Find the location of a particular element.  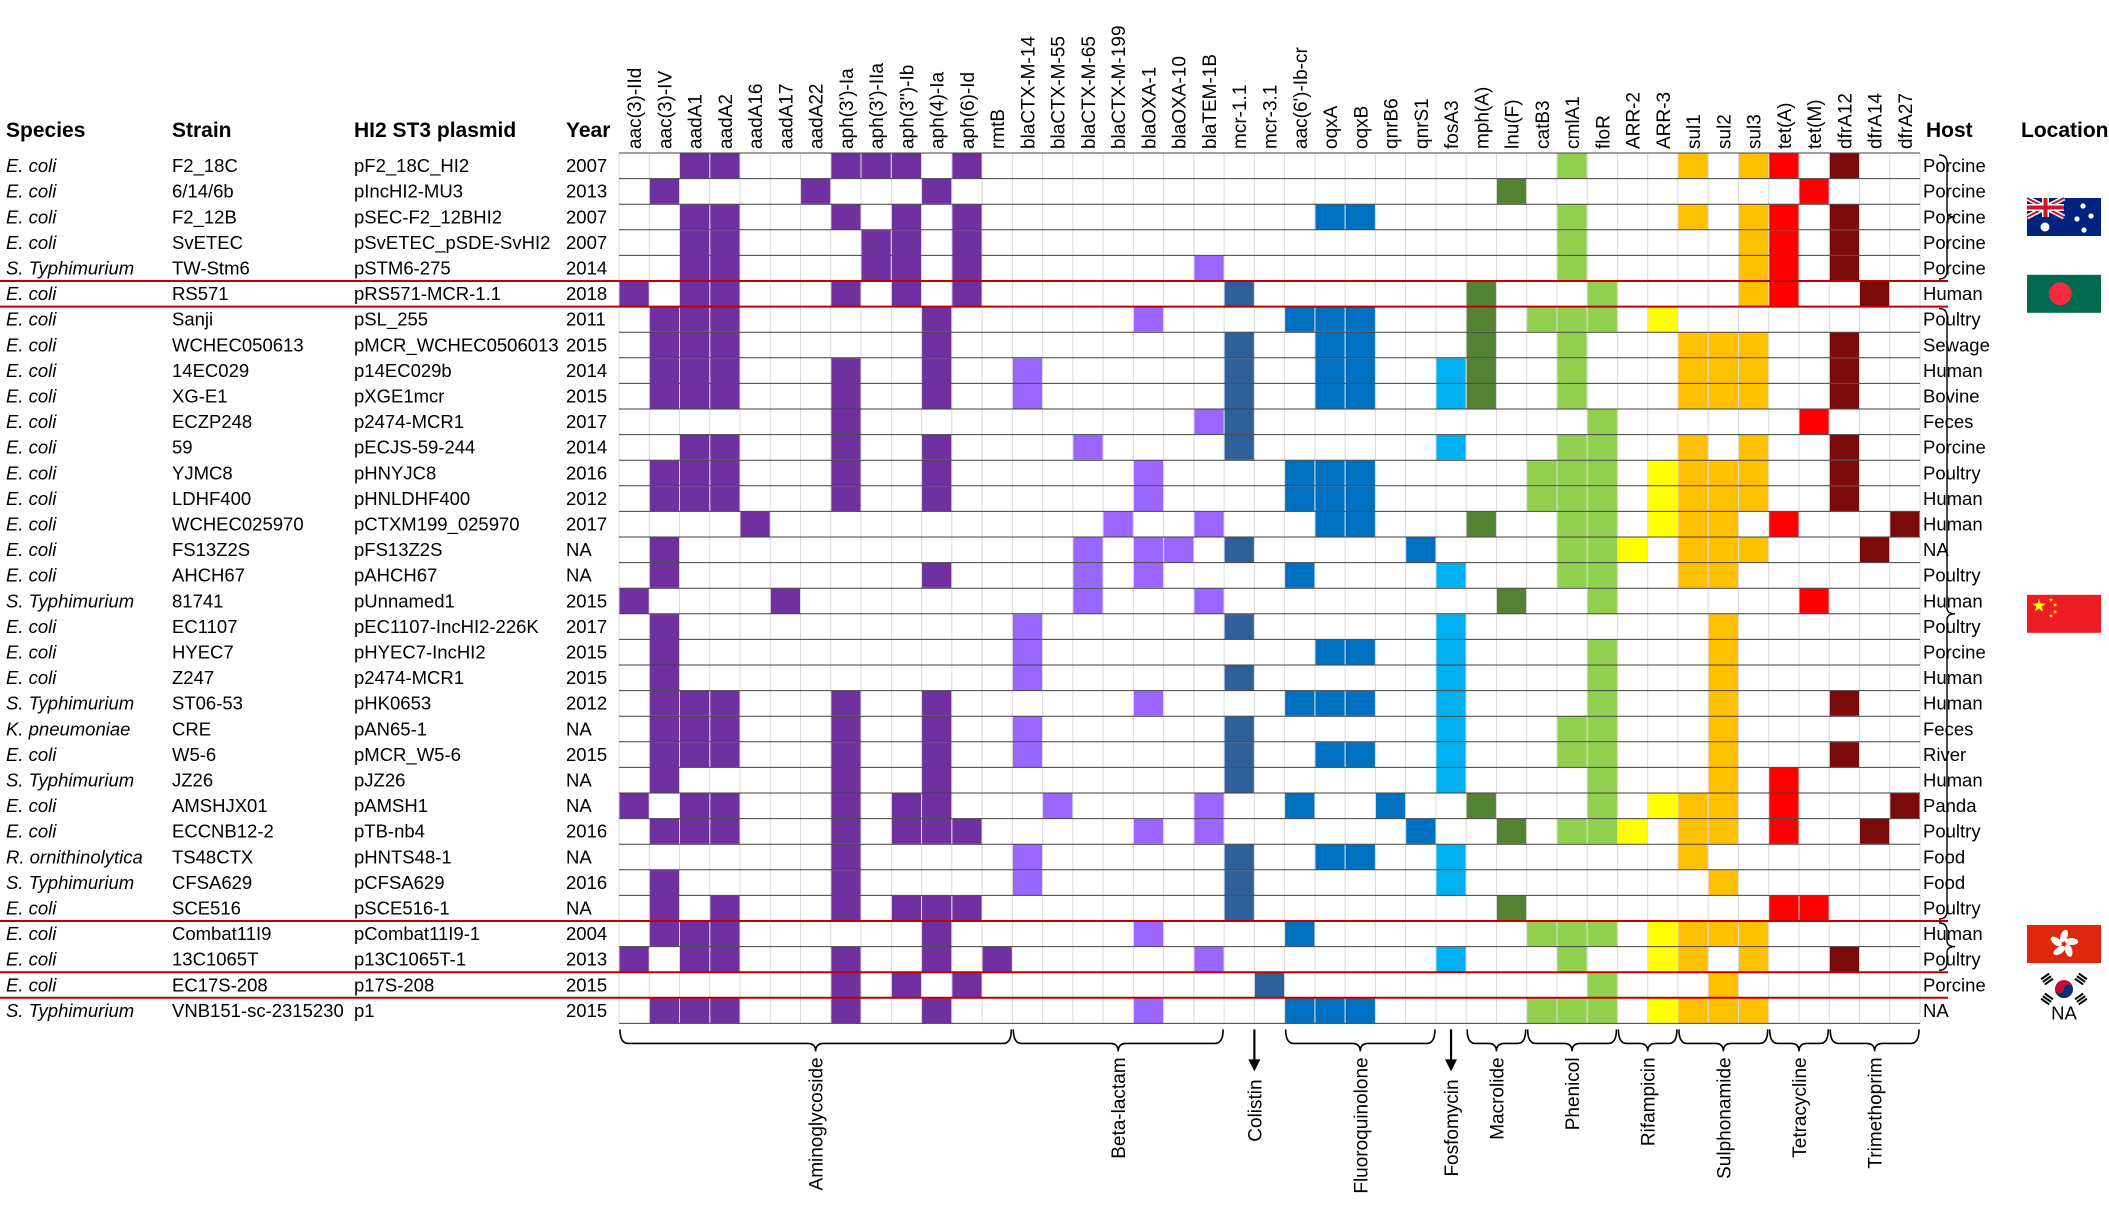

row-host: Poultry is located at coordinates (1952, 831).